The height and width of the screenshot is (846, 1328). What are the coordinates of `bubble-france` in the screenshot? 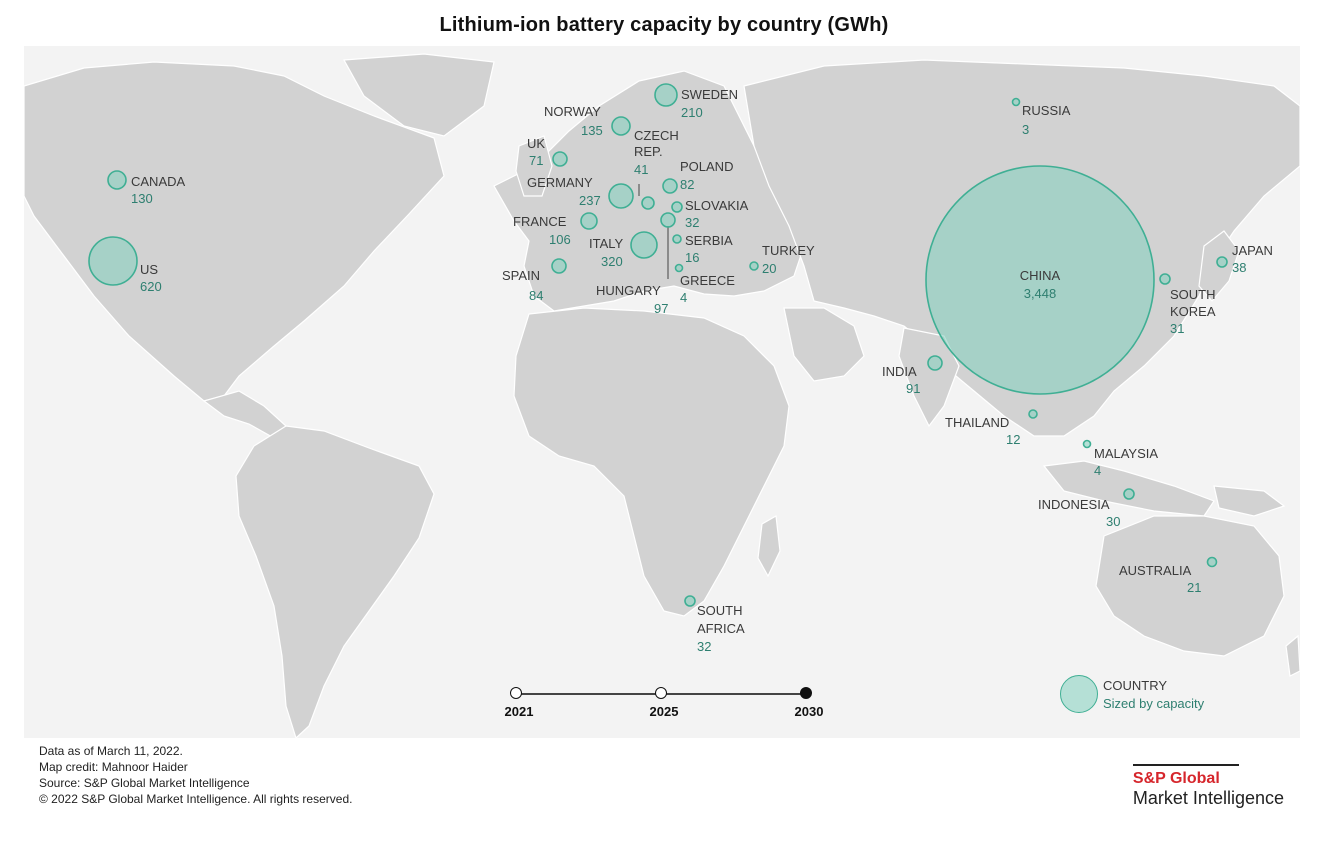 It's located at (589, 221).